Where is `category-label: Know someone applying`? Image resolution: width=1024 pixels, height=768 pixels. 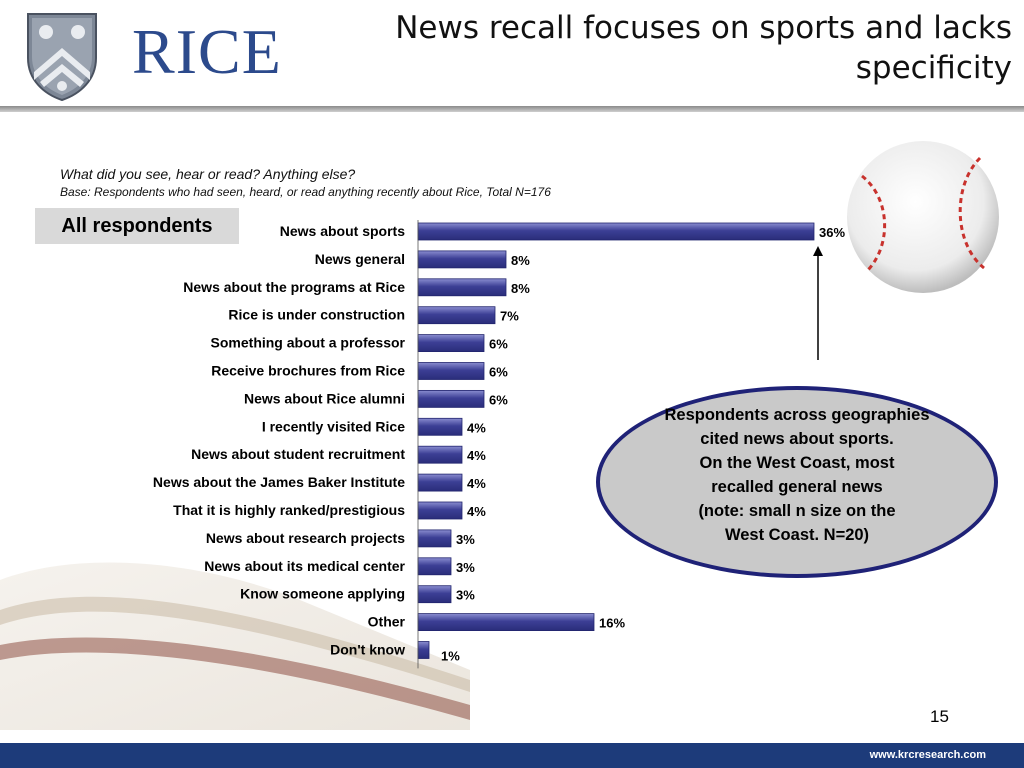 category-label: Know someone applying is located at coordinates (322, 594).